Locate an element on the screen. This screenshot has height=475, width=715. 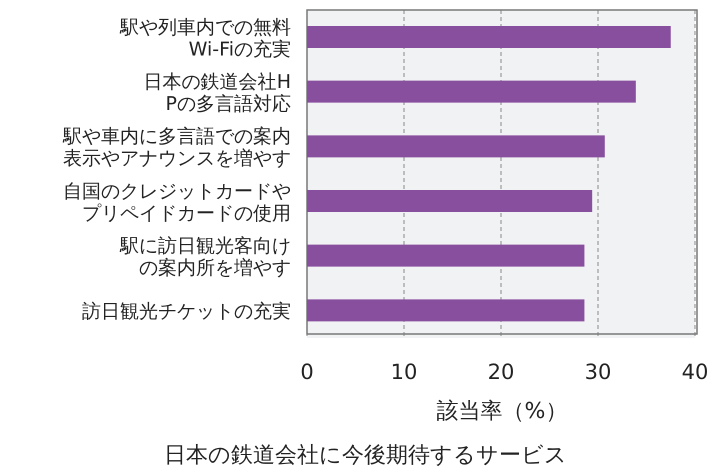
y-tick-label: 訪日観光チケットの充実 is located at coordinates (186, 311).